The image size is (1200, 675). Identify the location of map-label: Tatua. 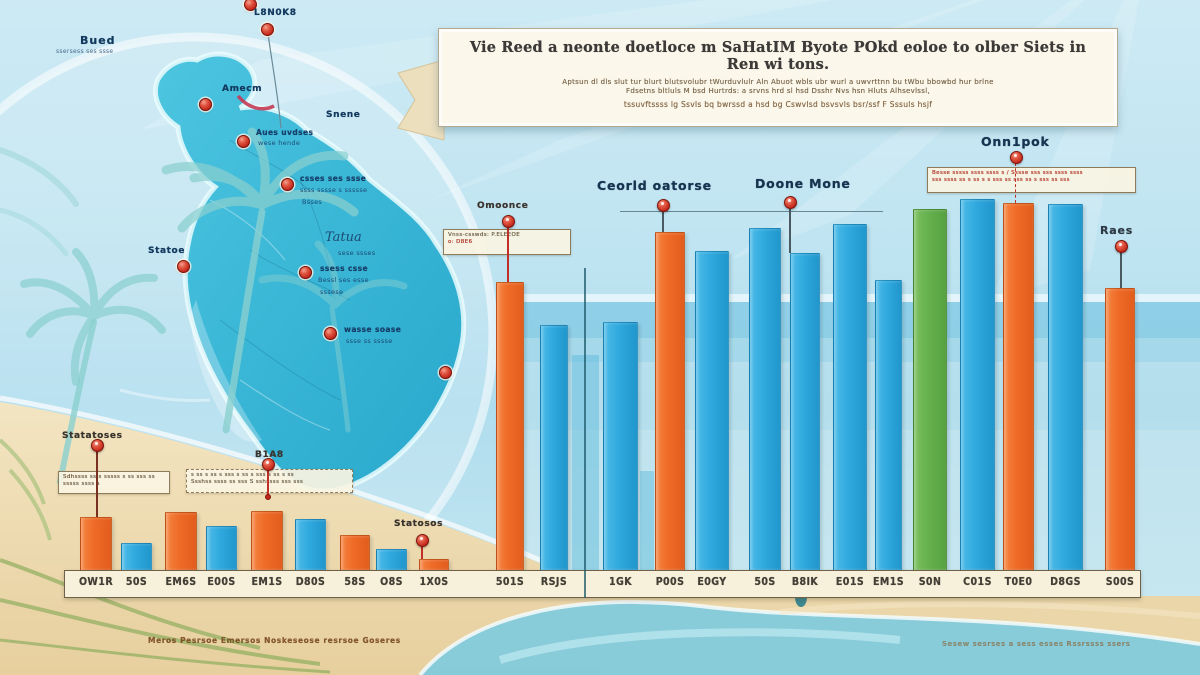
(343, 237).